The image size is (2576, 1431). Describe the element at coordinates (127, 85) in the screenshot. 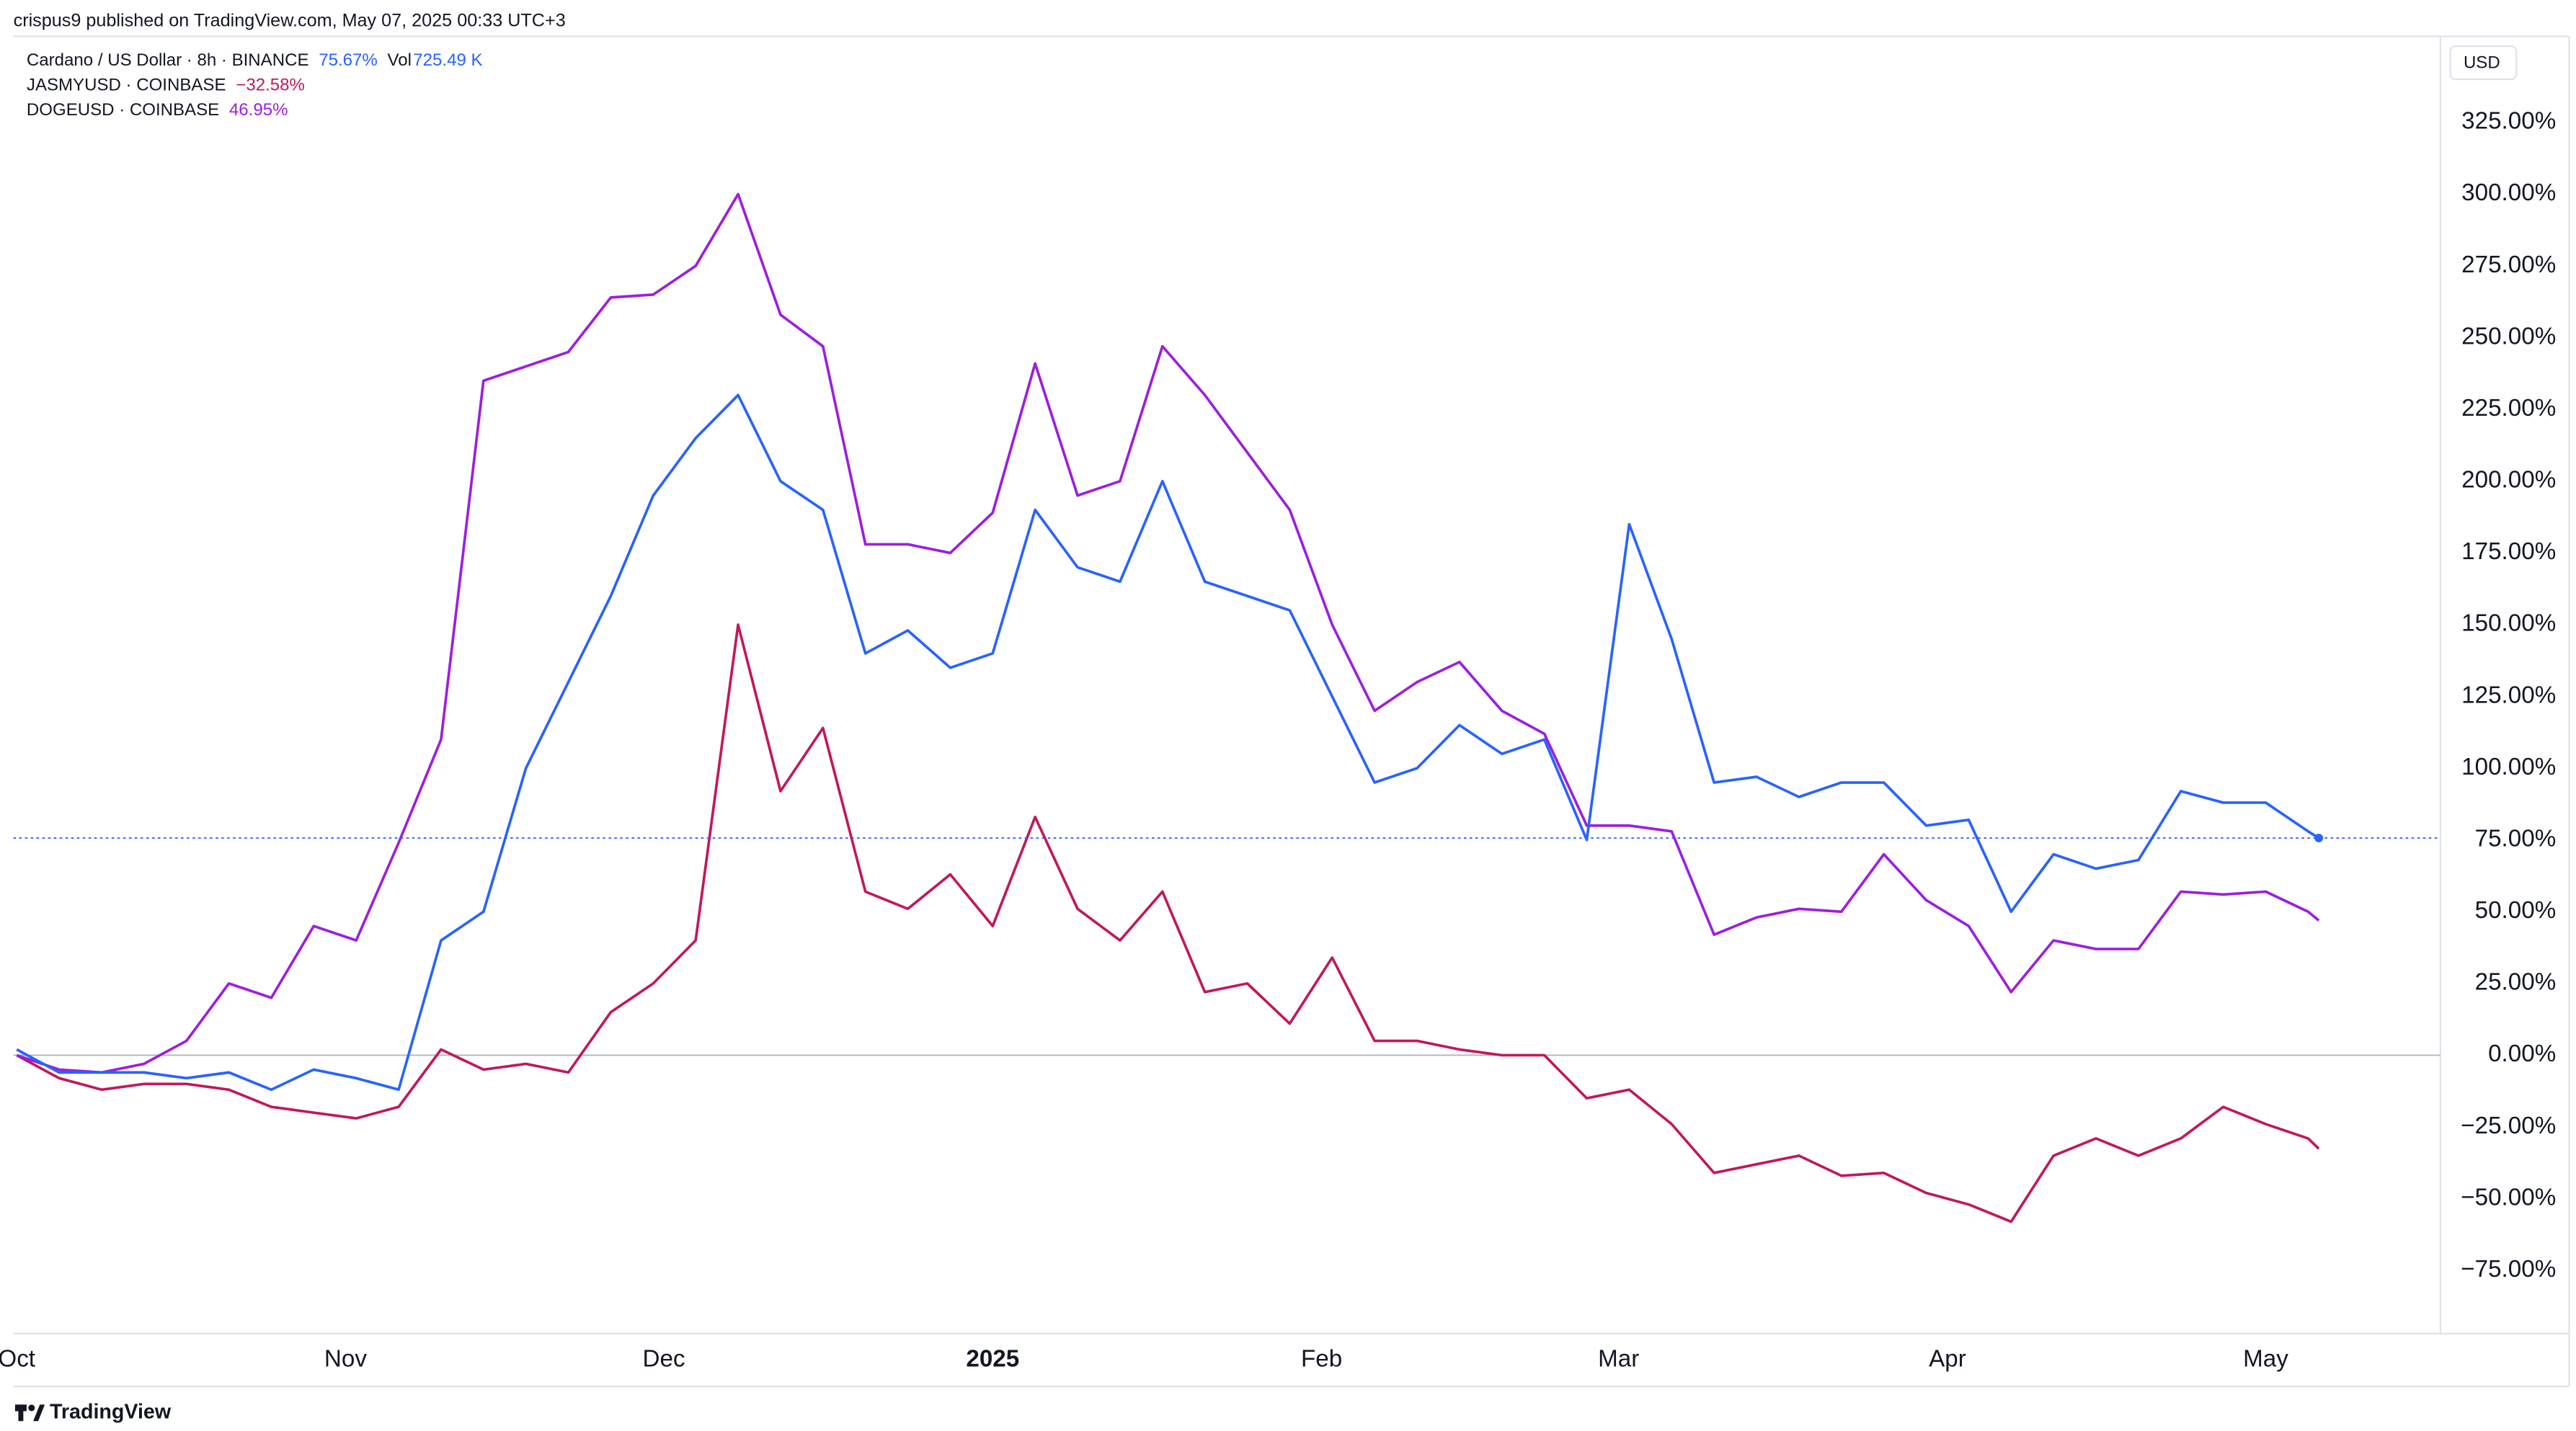

I see `legend-name: JASMYUSD · COINBASE` at that location.